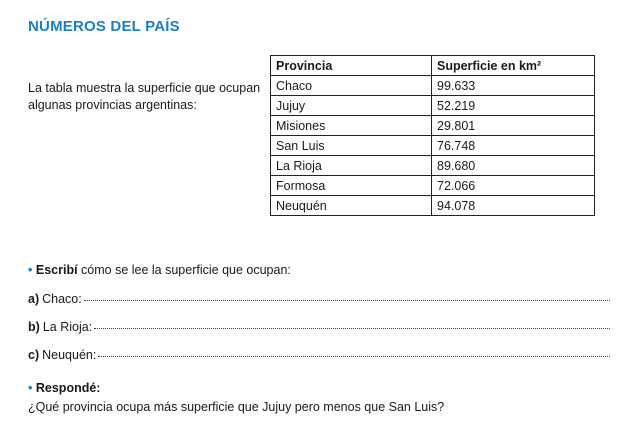 This screenshot has width=639, height=442. Describe the element at coordinates (351, 125) in the screenshot. I see `province-cell: Misiones` at that location.